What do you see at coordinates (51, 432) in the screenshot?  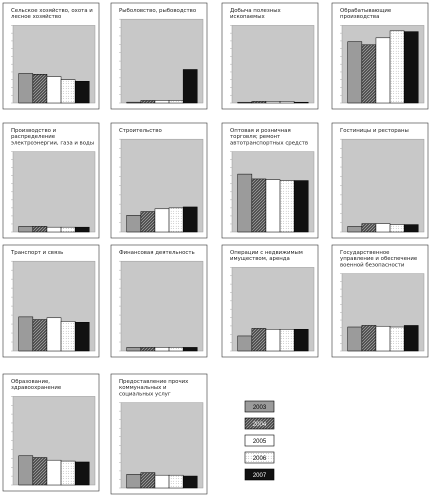 I see `chart-panel: Образование, здравоохранение` at bounding box center [51, 432].